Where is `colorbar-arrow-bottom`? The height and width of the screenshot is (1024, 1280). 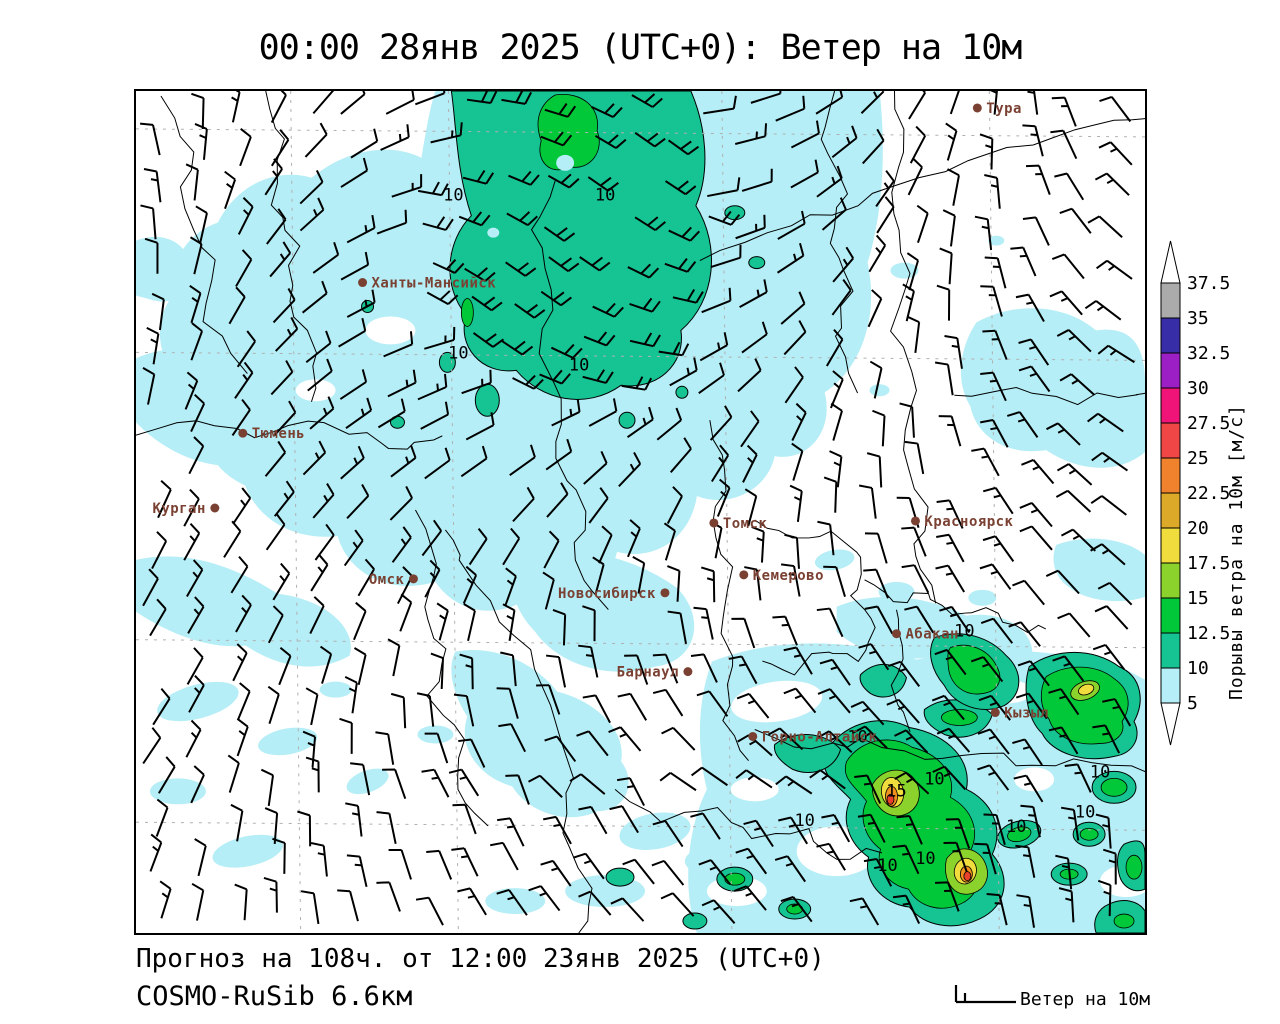 colorbar-arrow-bottom is located at coordinates (1170, 724).